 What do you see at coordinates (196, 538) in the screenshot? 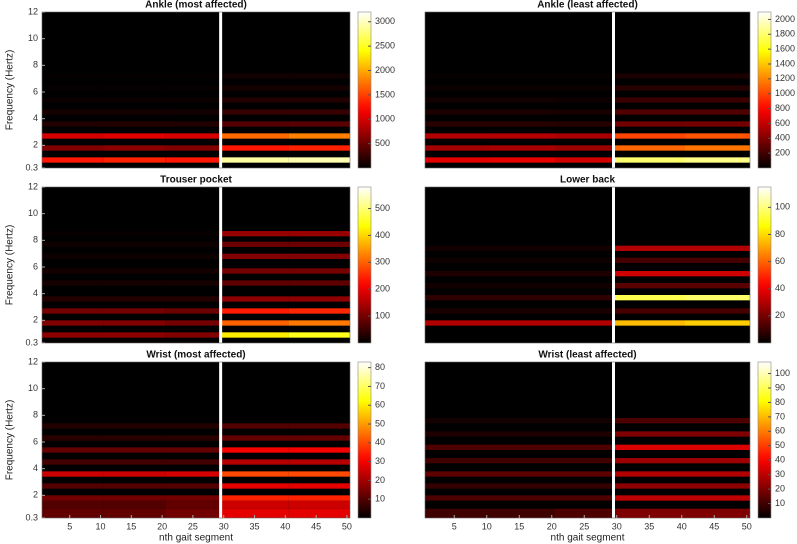
I see `x-axis-label: nth gait segment` at bounding box center [196, 538].